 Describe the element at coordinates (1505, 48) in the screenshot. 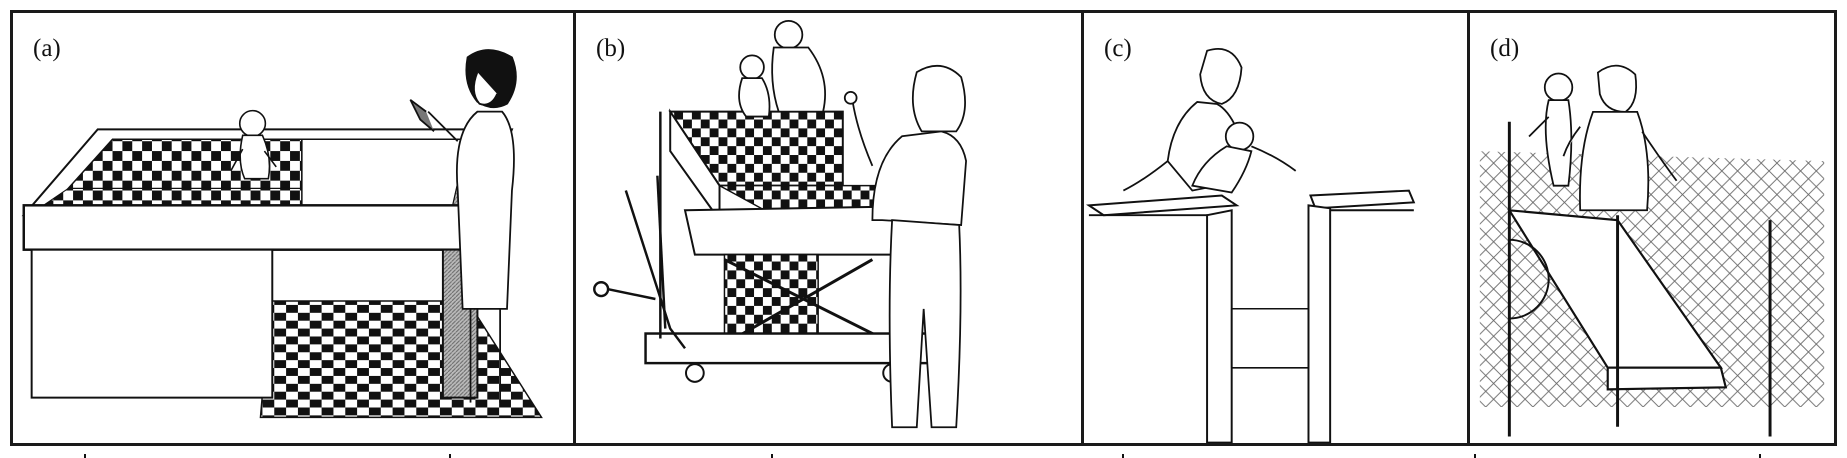

I see `panel-label-d: (d)` at that location.